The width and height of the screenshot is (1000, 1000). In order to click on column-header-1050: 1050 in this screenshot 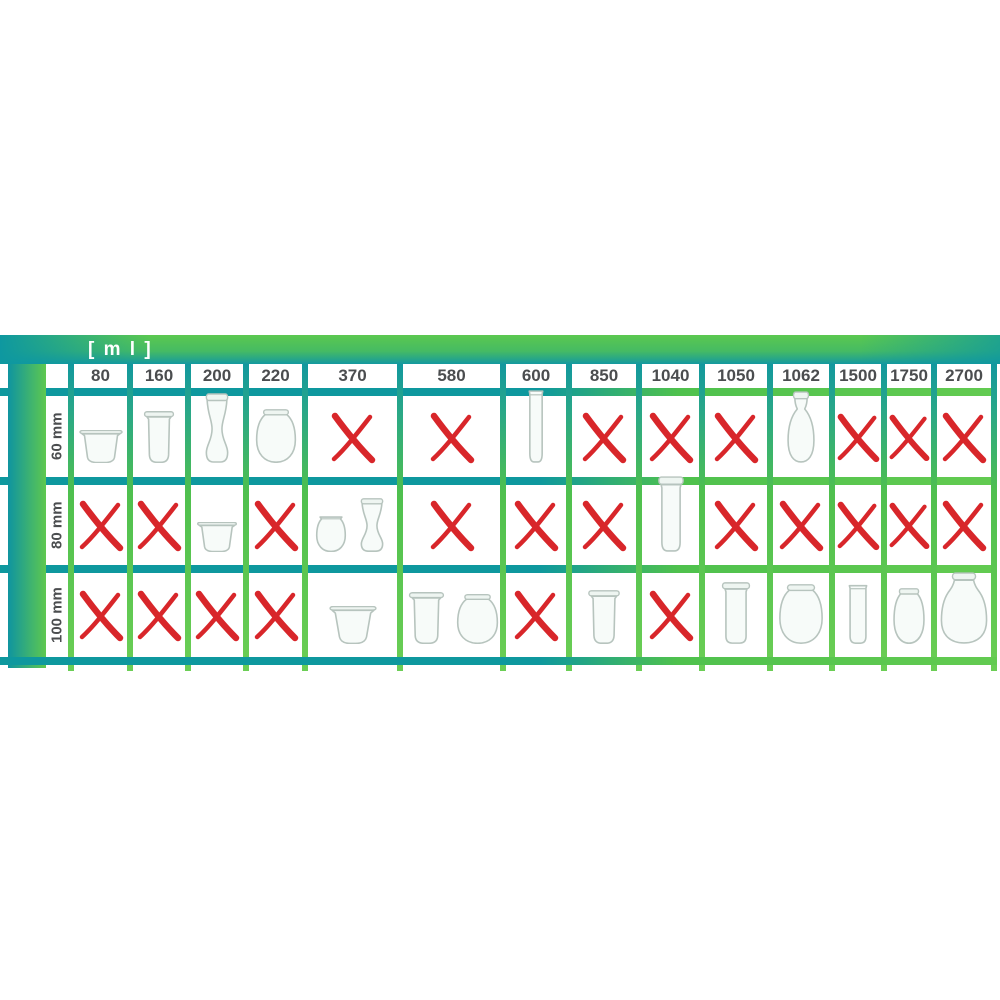, I will do `click(736, 375)`.